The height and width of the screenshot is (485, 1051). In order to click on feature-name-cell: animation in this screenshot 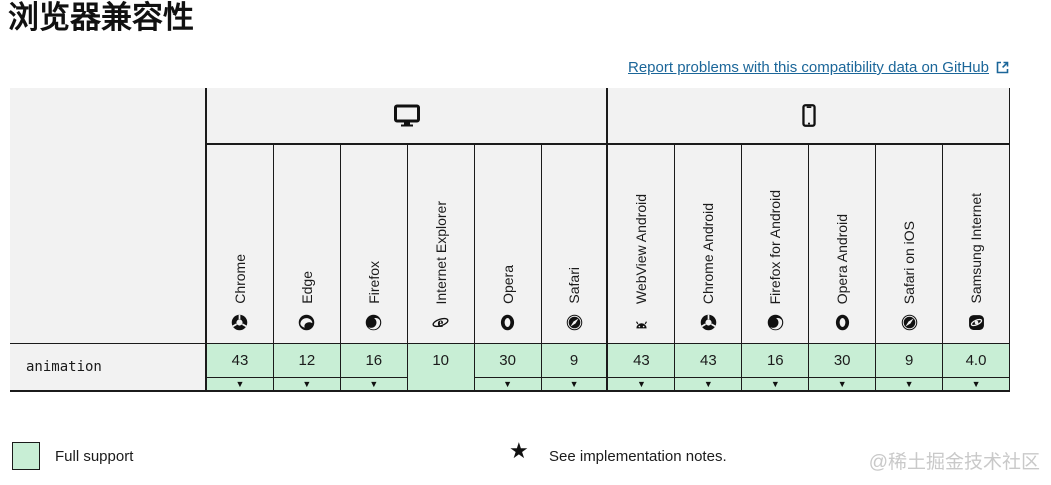, I will do `click(108, 368)`.